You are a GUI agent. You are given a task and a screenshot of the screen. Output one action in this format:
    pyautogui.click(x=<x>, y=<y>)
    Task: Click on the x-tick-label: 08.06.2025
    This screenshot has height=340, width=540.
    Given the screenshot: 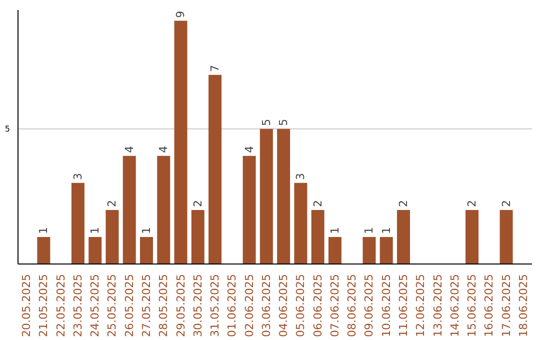 What is the action you would take?
    pyautogui.click(x=352, y=305)
    